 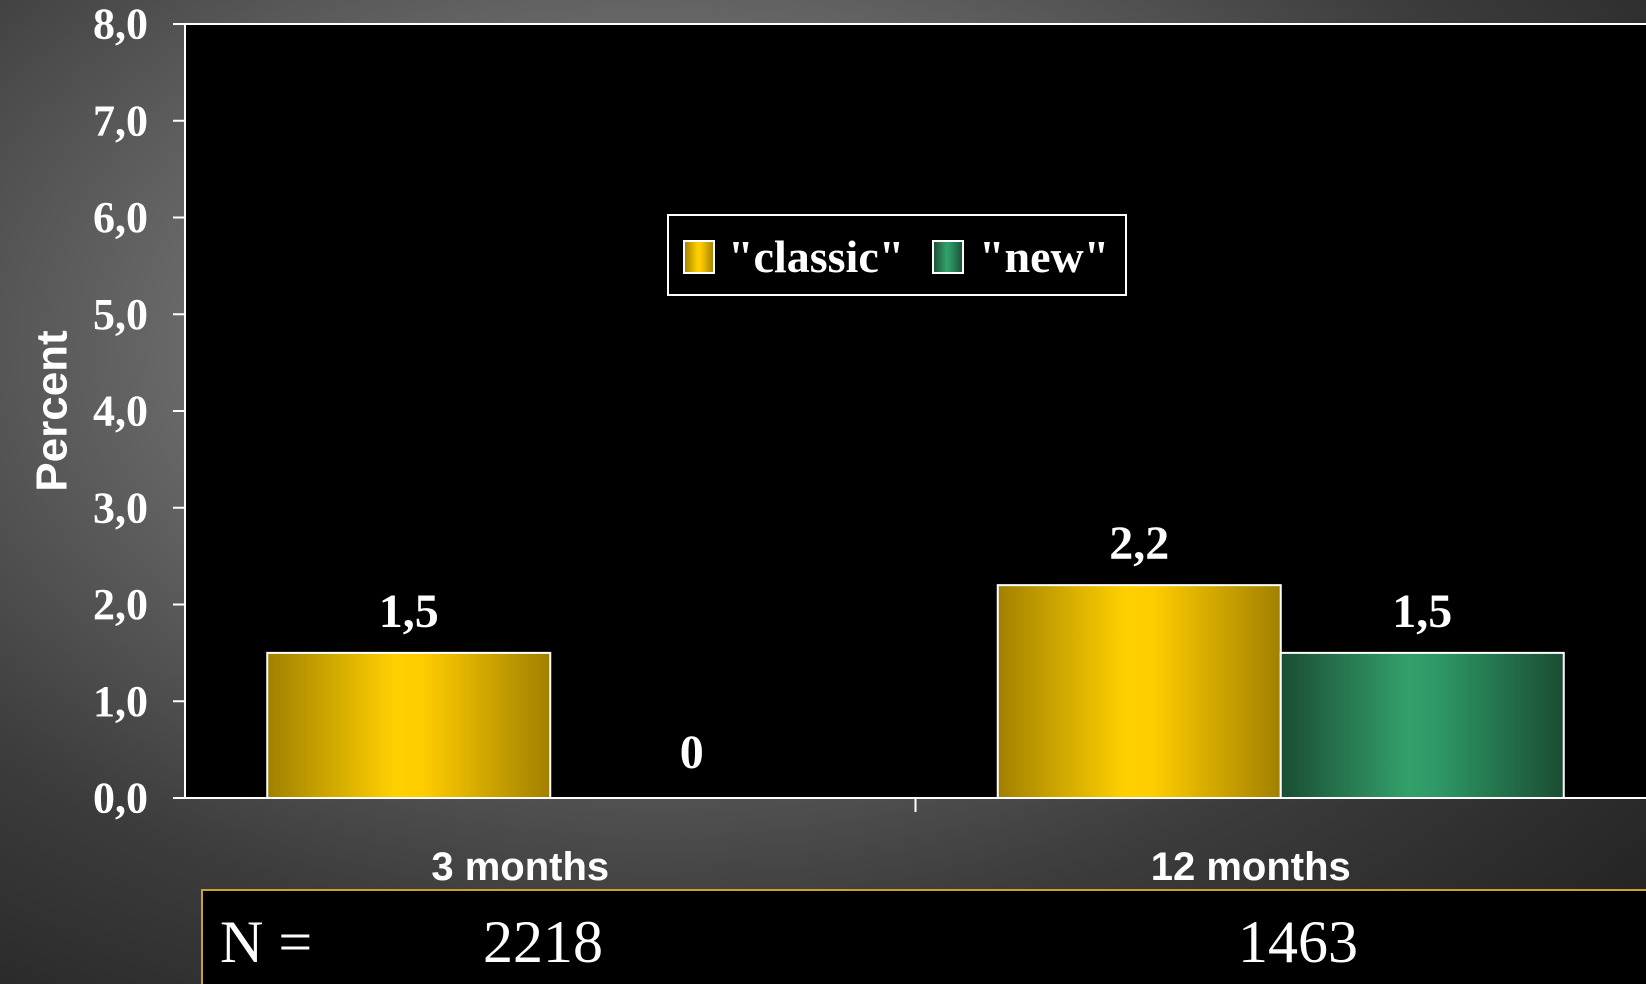 I want to click on legend-new-label: "new", so click(x=1044, y=256).